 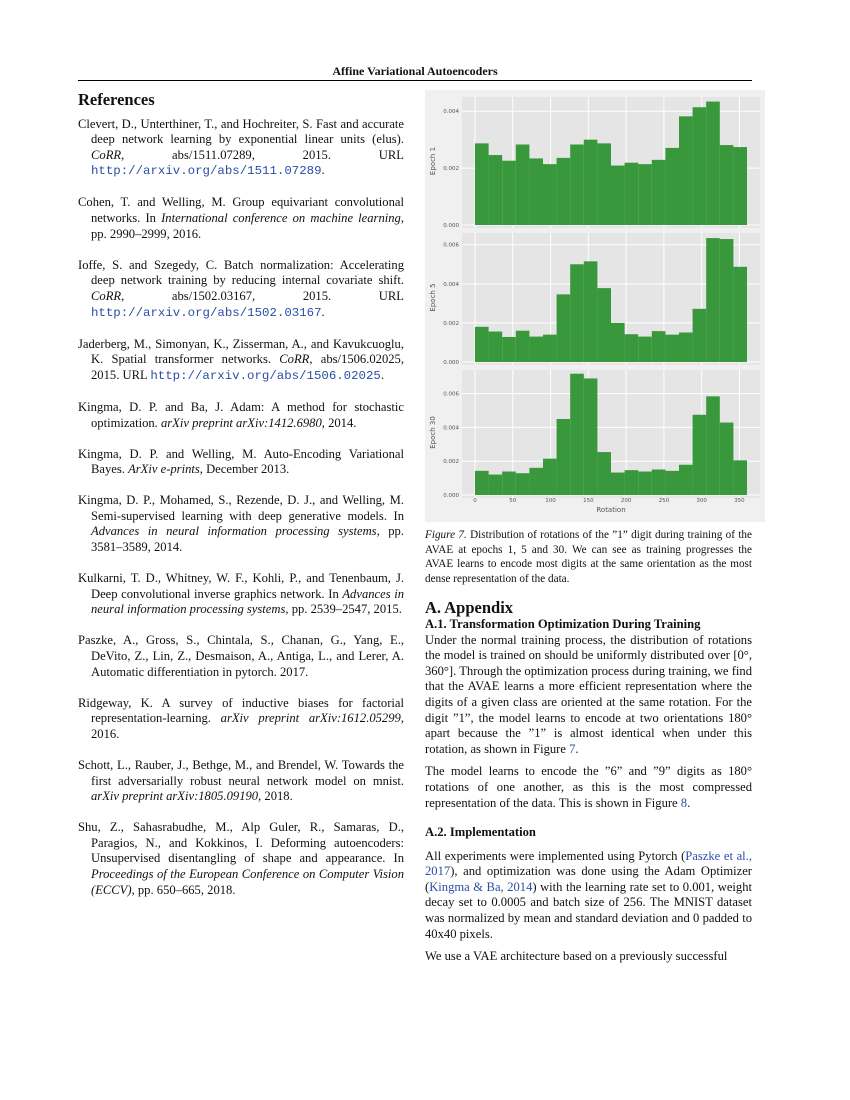 What do you see at coordinates (247, 726) in the screenshot?
I see `ref-details: , 2016.` at bounding box center [247, 726].